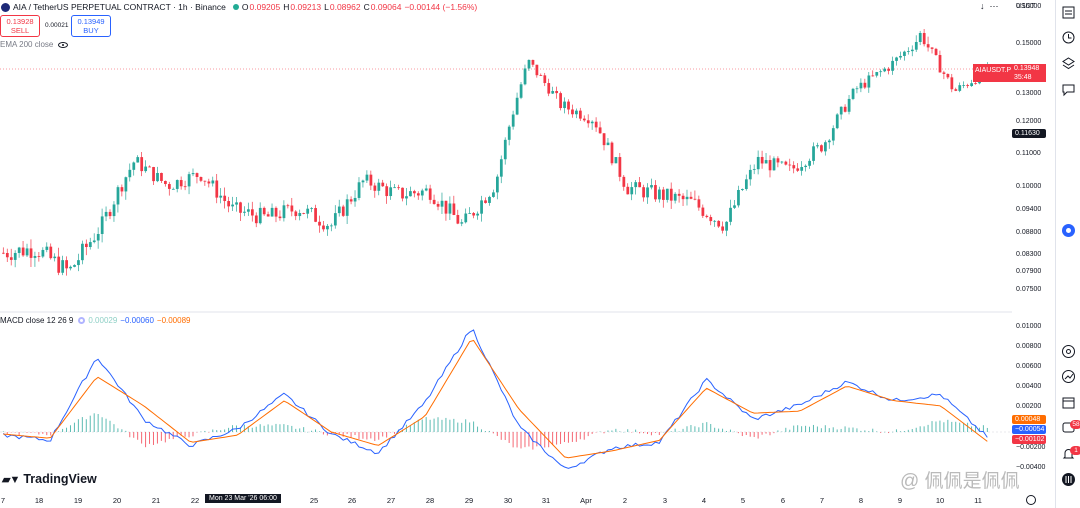 Image resolution: width=1080 pixels, height=508 pixels. I want to click on time-tick: 26, so click(352, 500).